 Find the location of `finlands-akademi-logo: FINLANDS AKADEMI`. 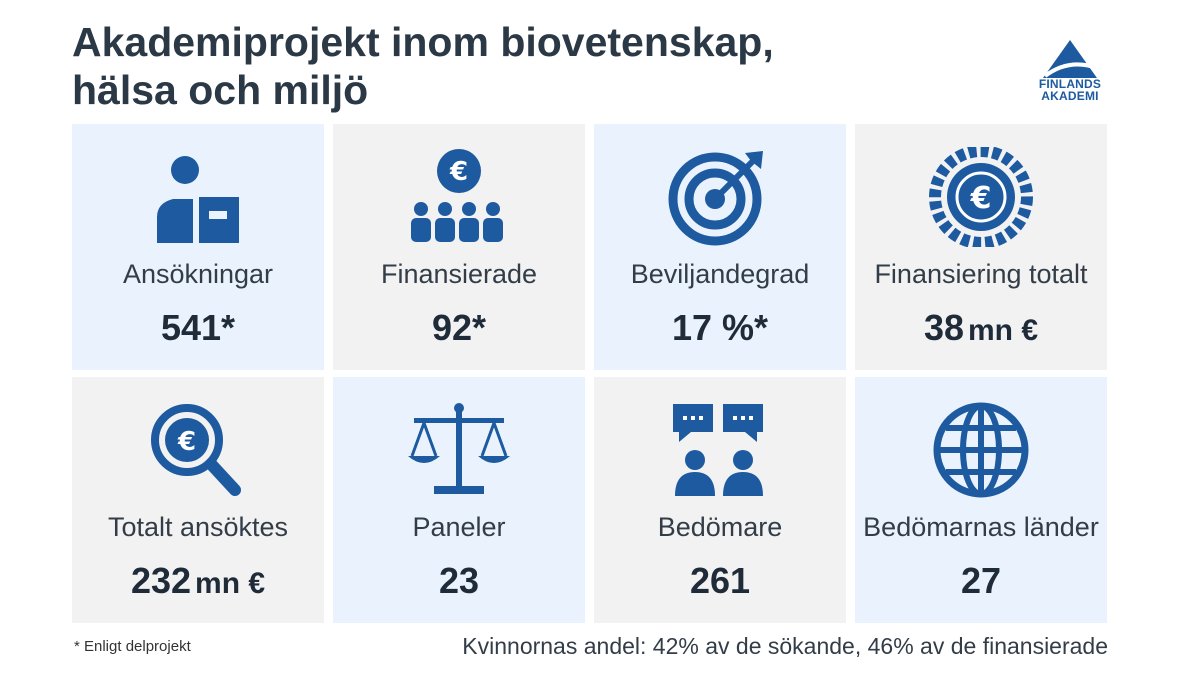

finlands-akademi-logo: FINLANDS AKADEMI is located at coordinates (1070, 70).